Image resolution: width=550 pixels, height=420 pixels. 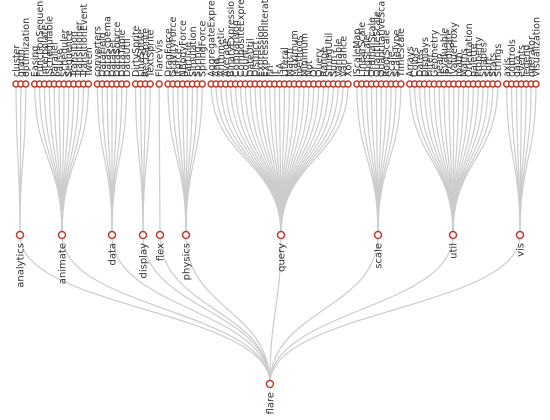 I want to click on leaf-label: axis, so click(x=507, y=67).